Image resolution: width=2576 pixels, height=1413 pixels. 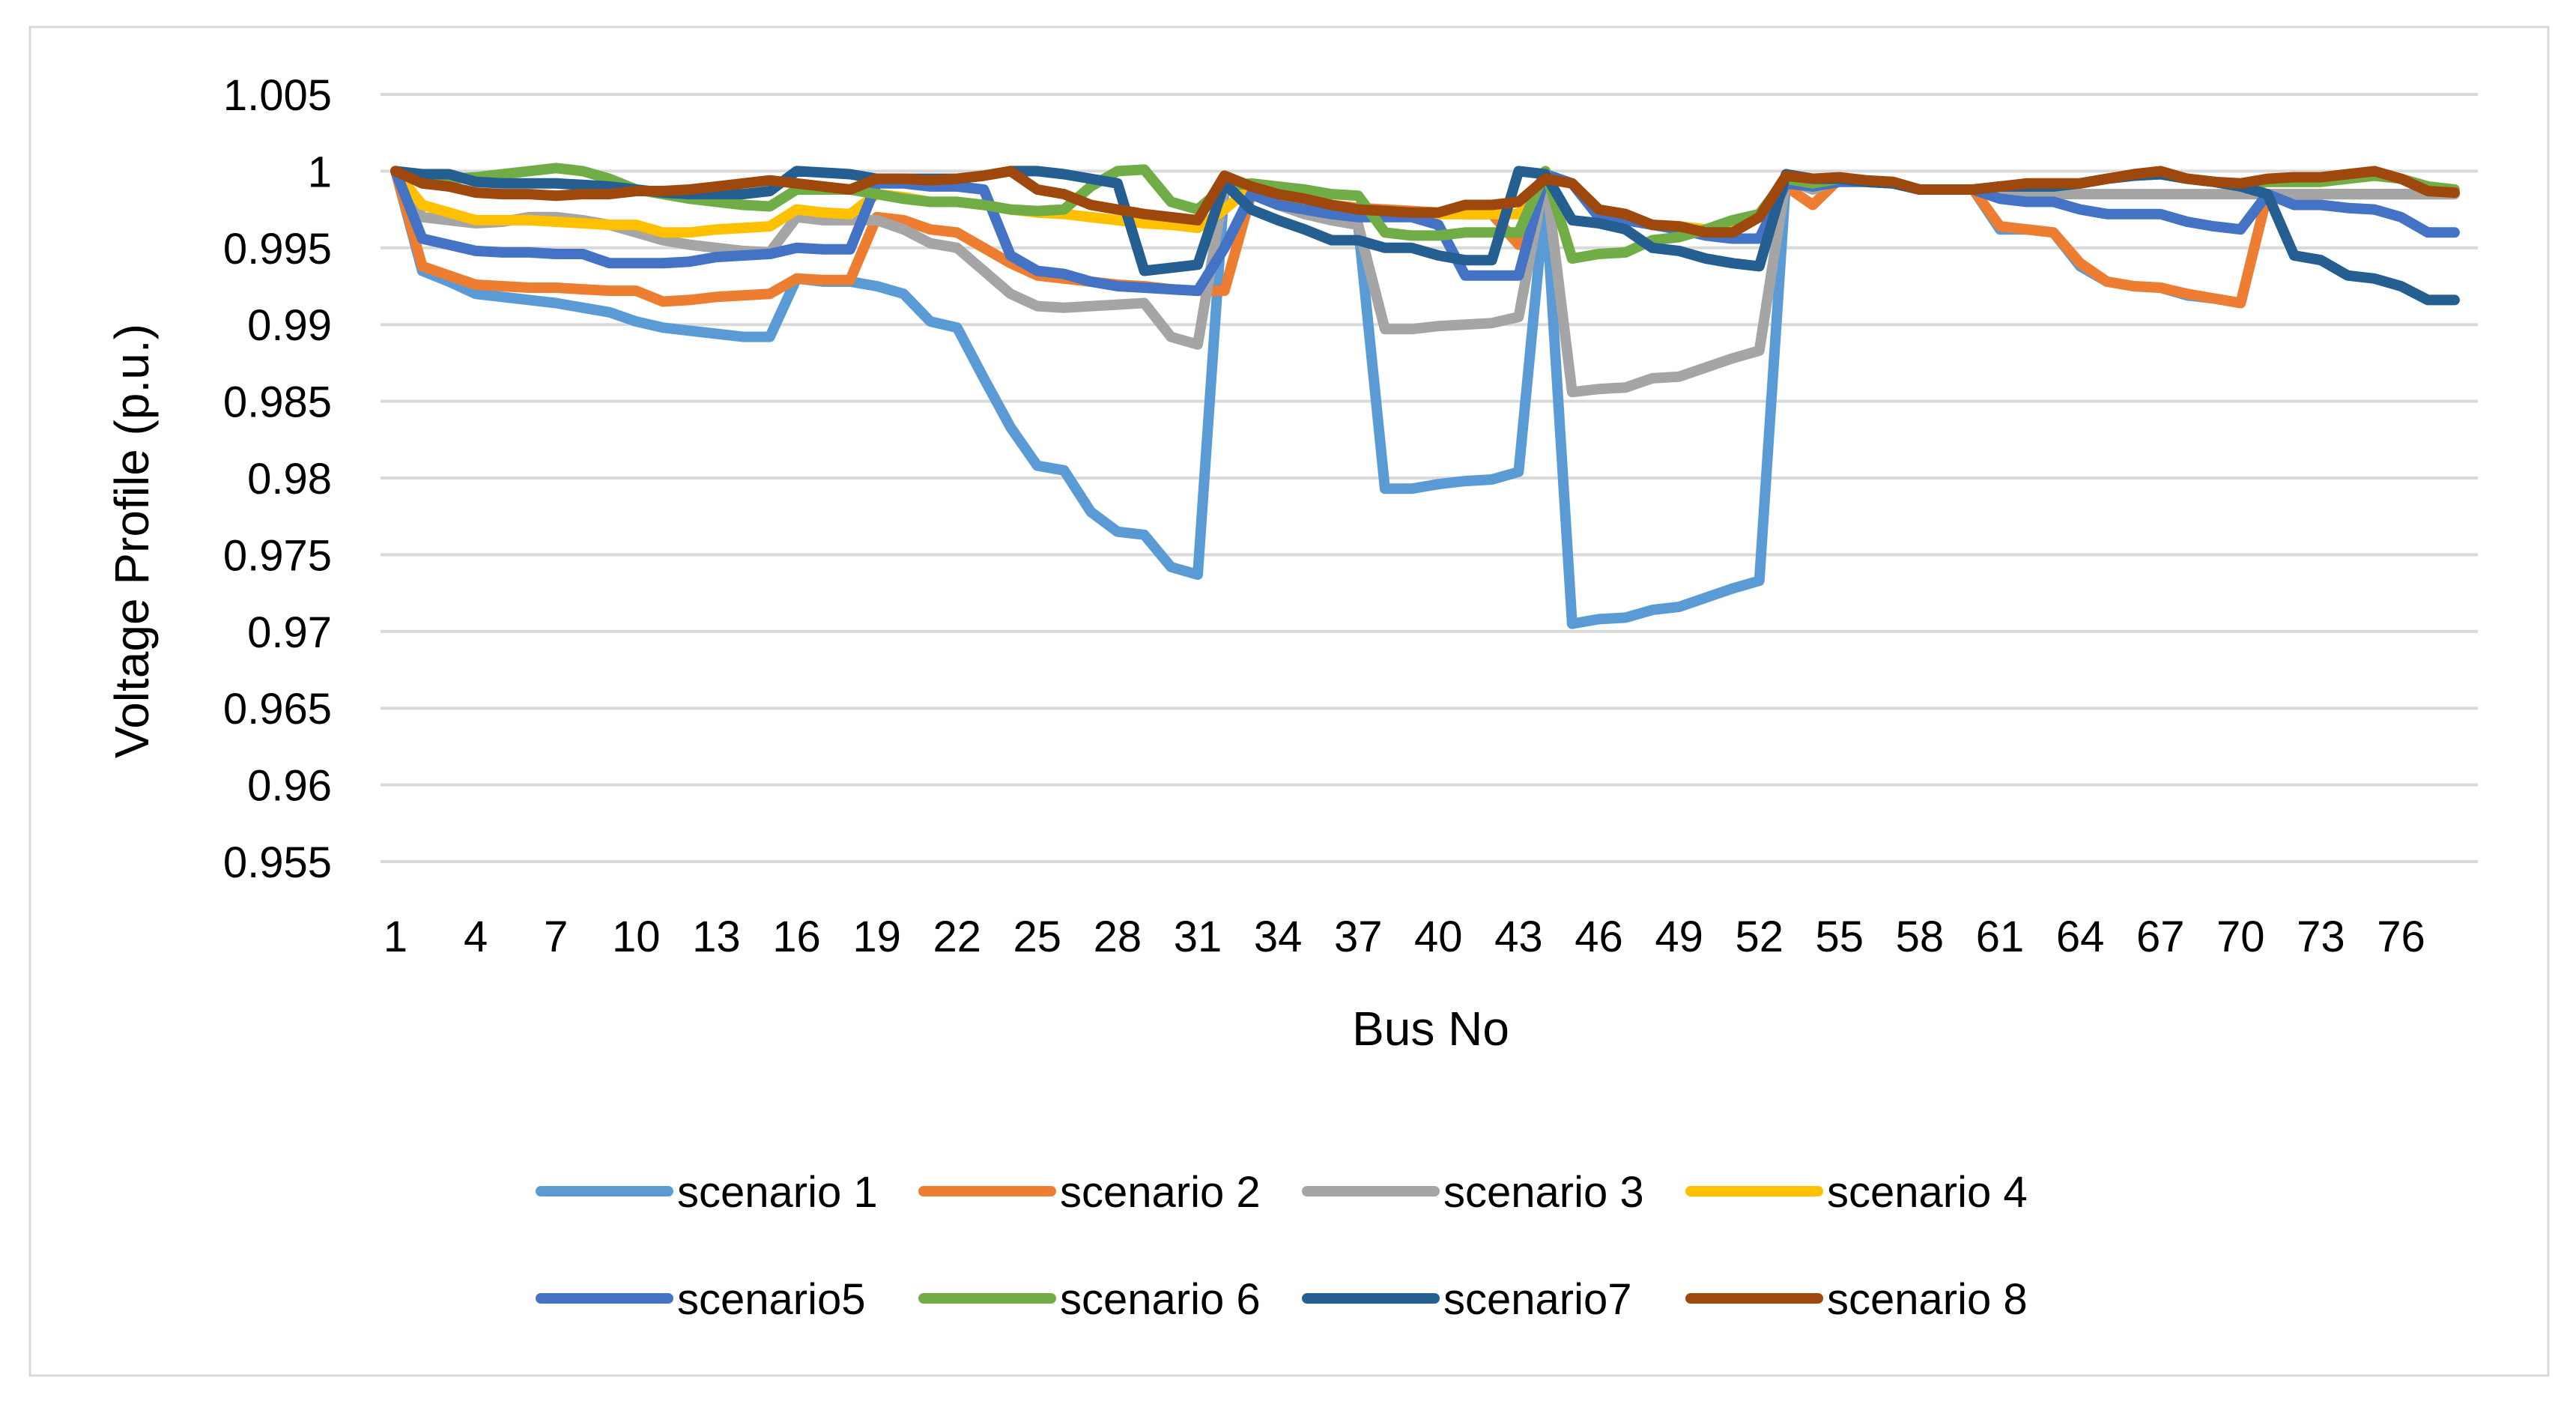 I want to click on legend-item: scenario 4, so click(x=1856, y=1192).